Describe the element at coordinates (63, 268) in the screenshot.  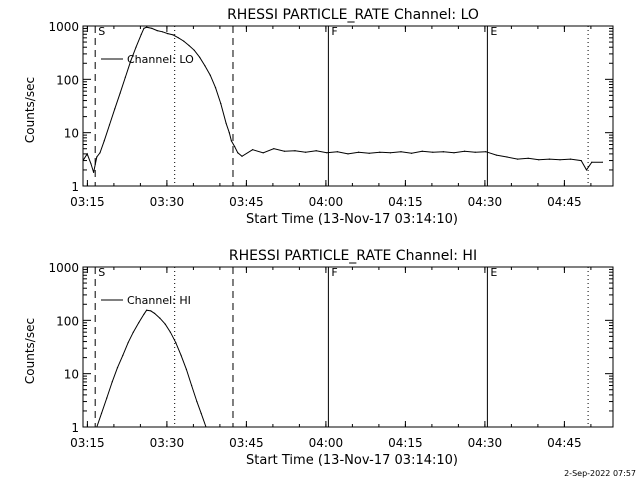
I see `y-tick-label: 1000` at that location.